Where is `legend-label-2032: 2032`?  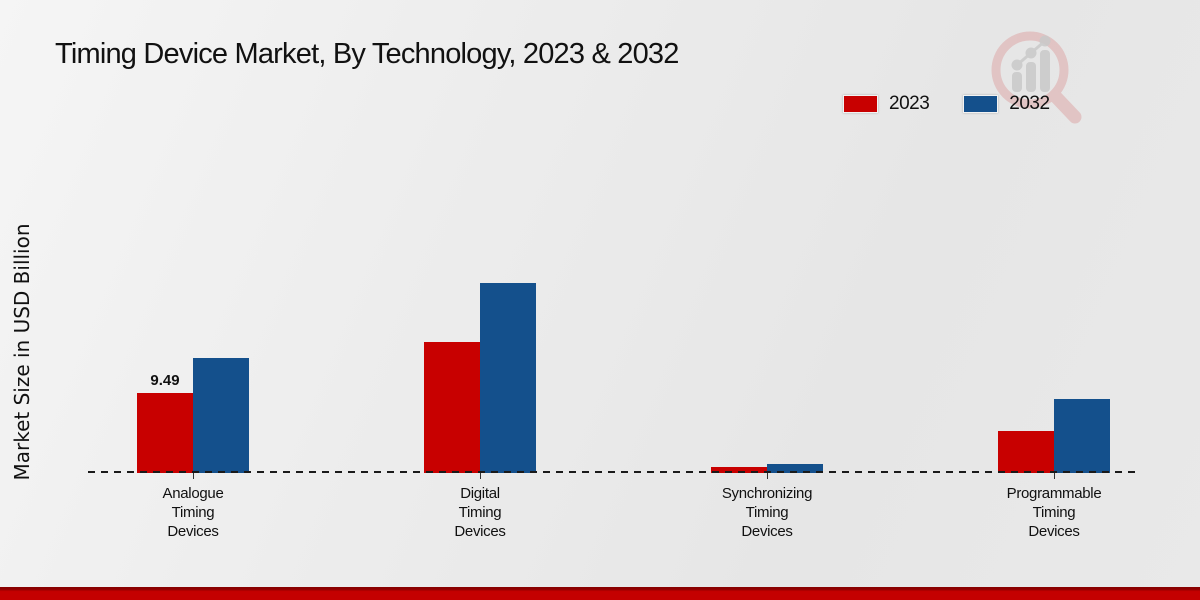
legend-label-2032: 2032 is located at coordinates (1029, 103).